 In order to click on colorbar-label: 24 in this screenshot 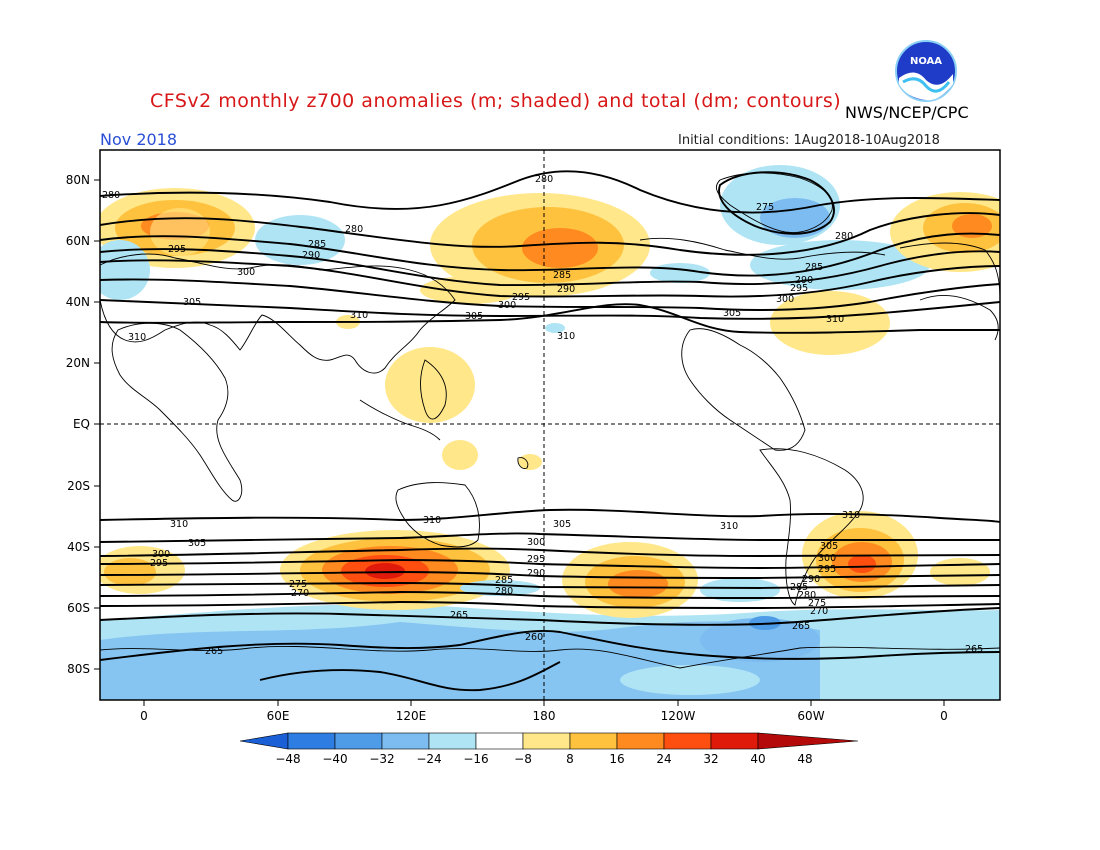, I will do `click(663, 759)`.